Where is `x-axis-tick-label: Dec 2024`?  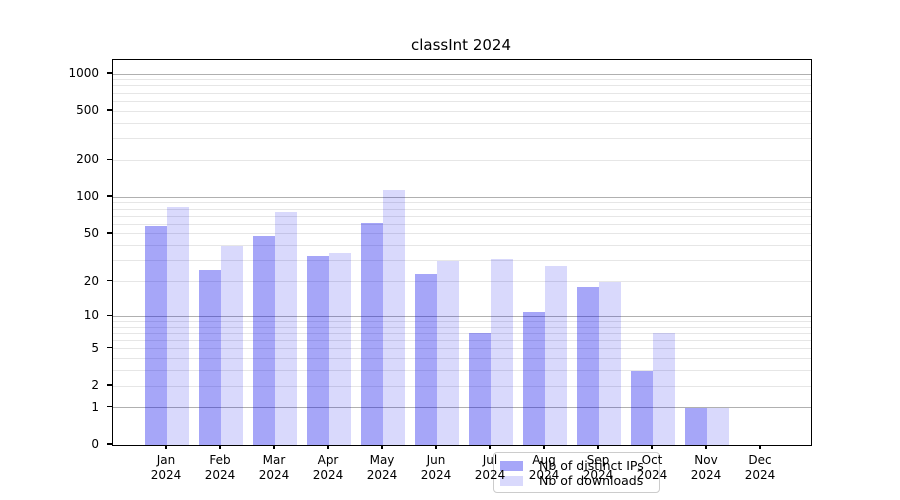 x-axis-tick-label: Dec 2024 is located at coordinates (760, 467).